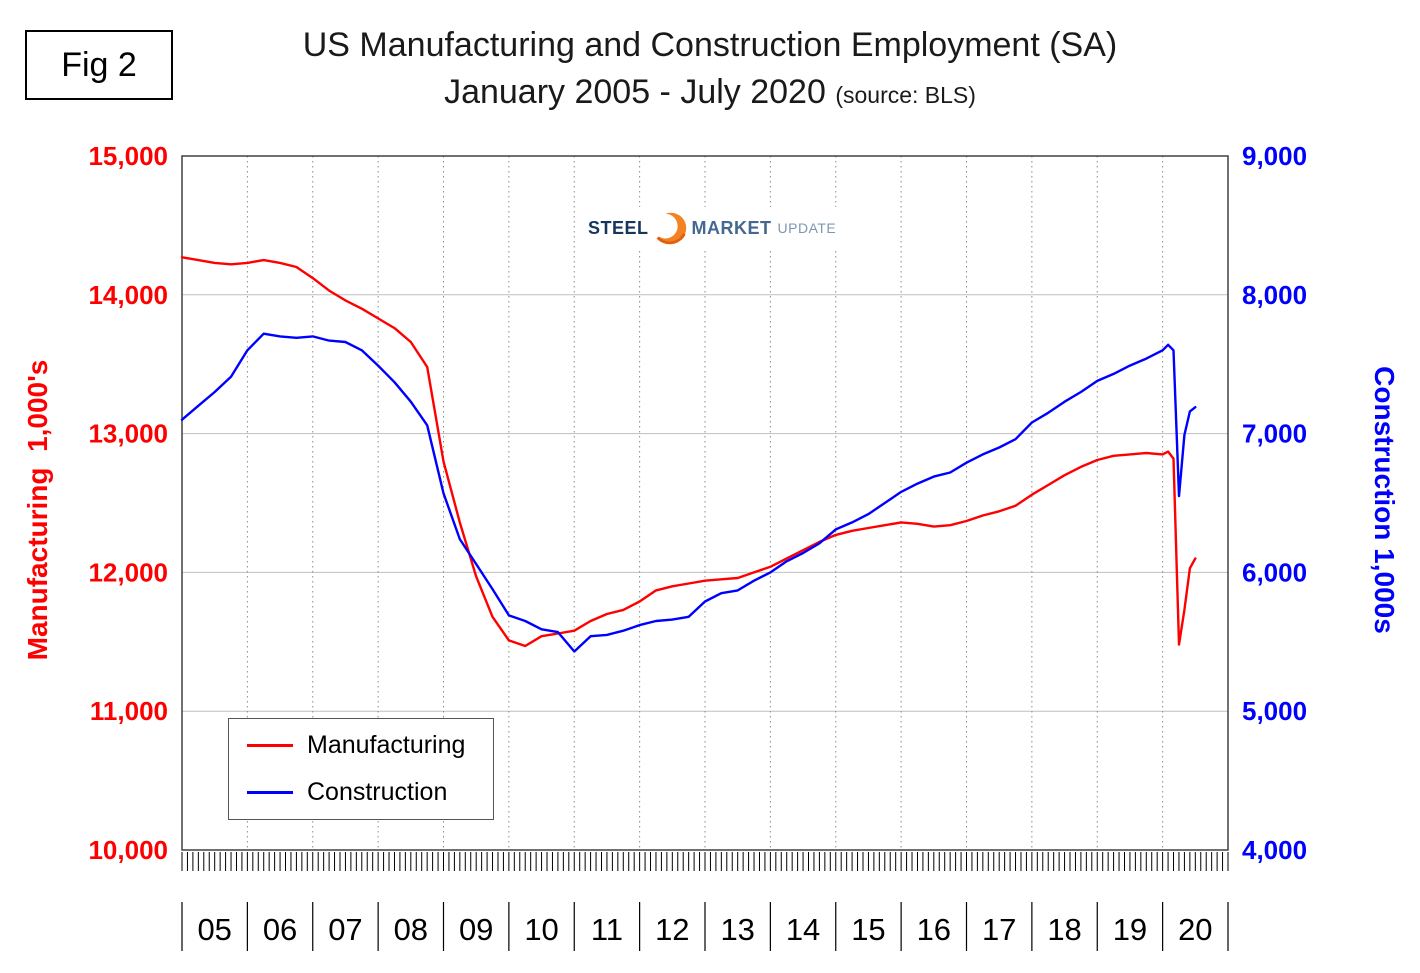 The width and height of the screenshot is (1420, 973). Describe the element at coordinates (280, 929) in the screenshot. I see `svg-text: 06` at that location.